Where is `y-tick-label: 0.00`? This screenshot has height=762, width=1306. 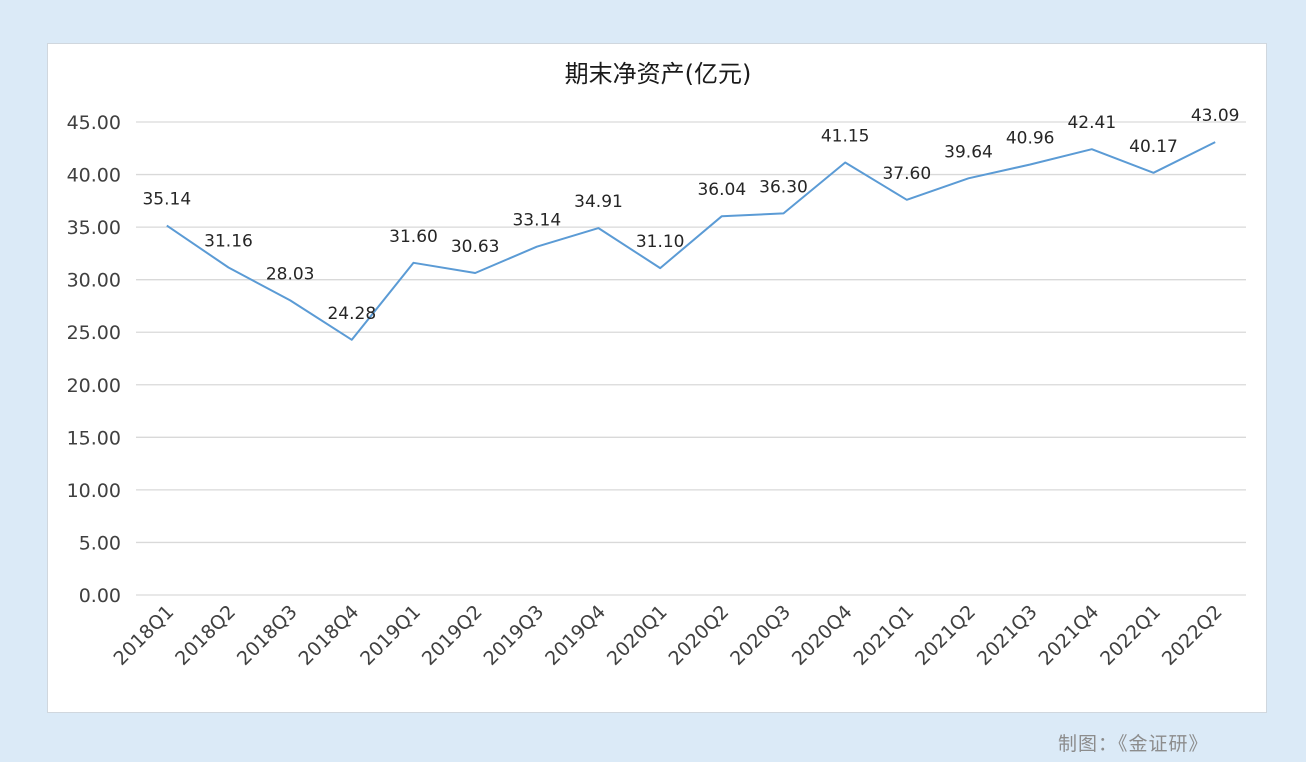
y-tick-label: 0.00 is located at coordinates (100, 596).